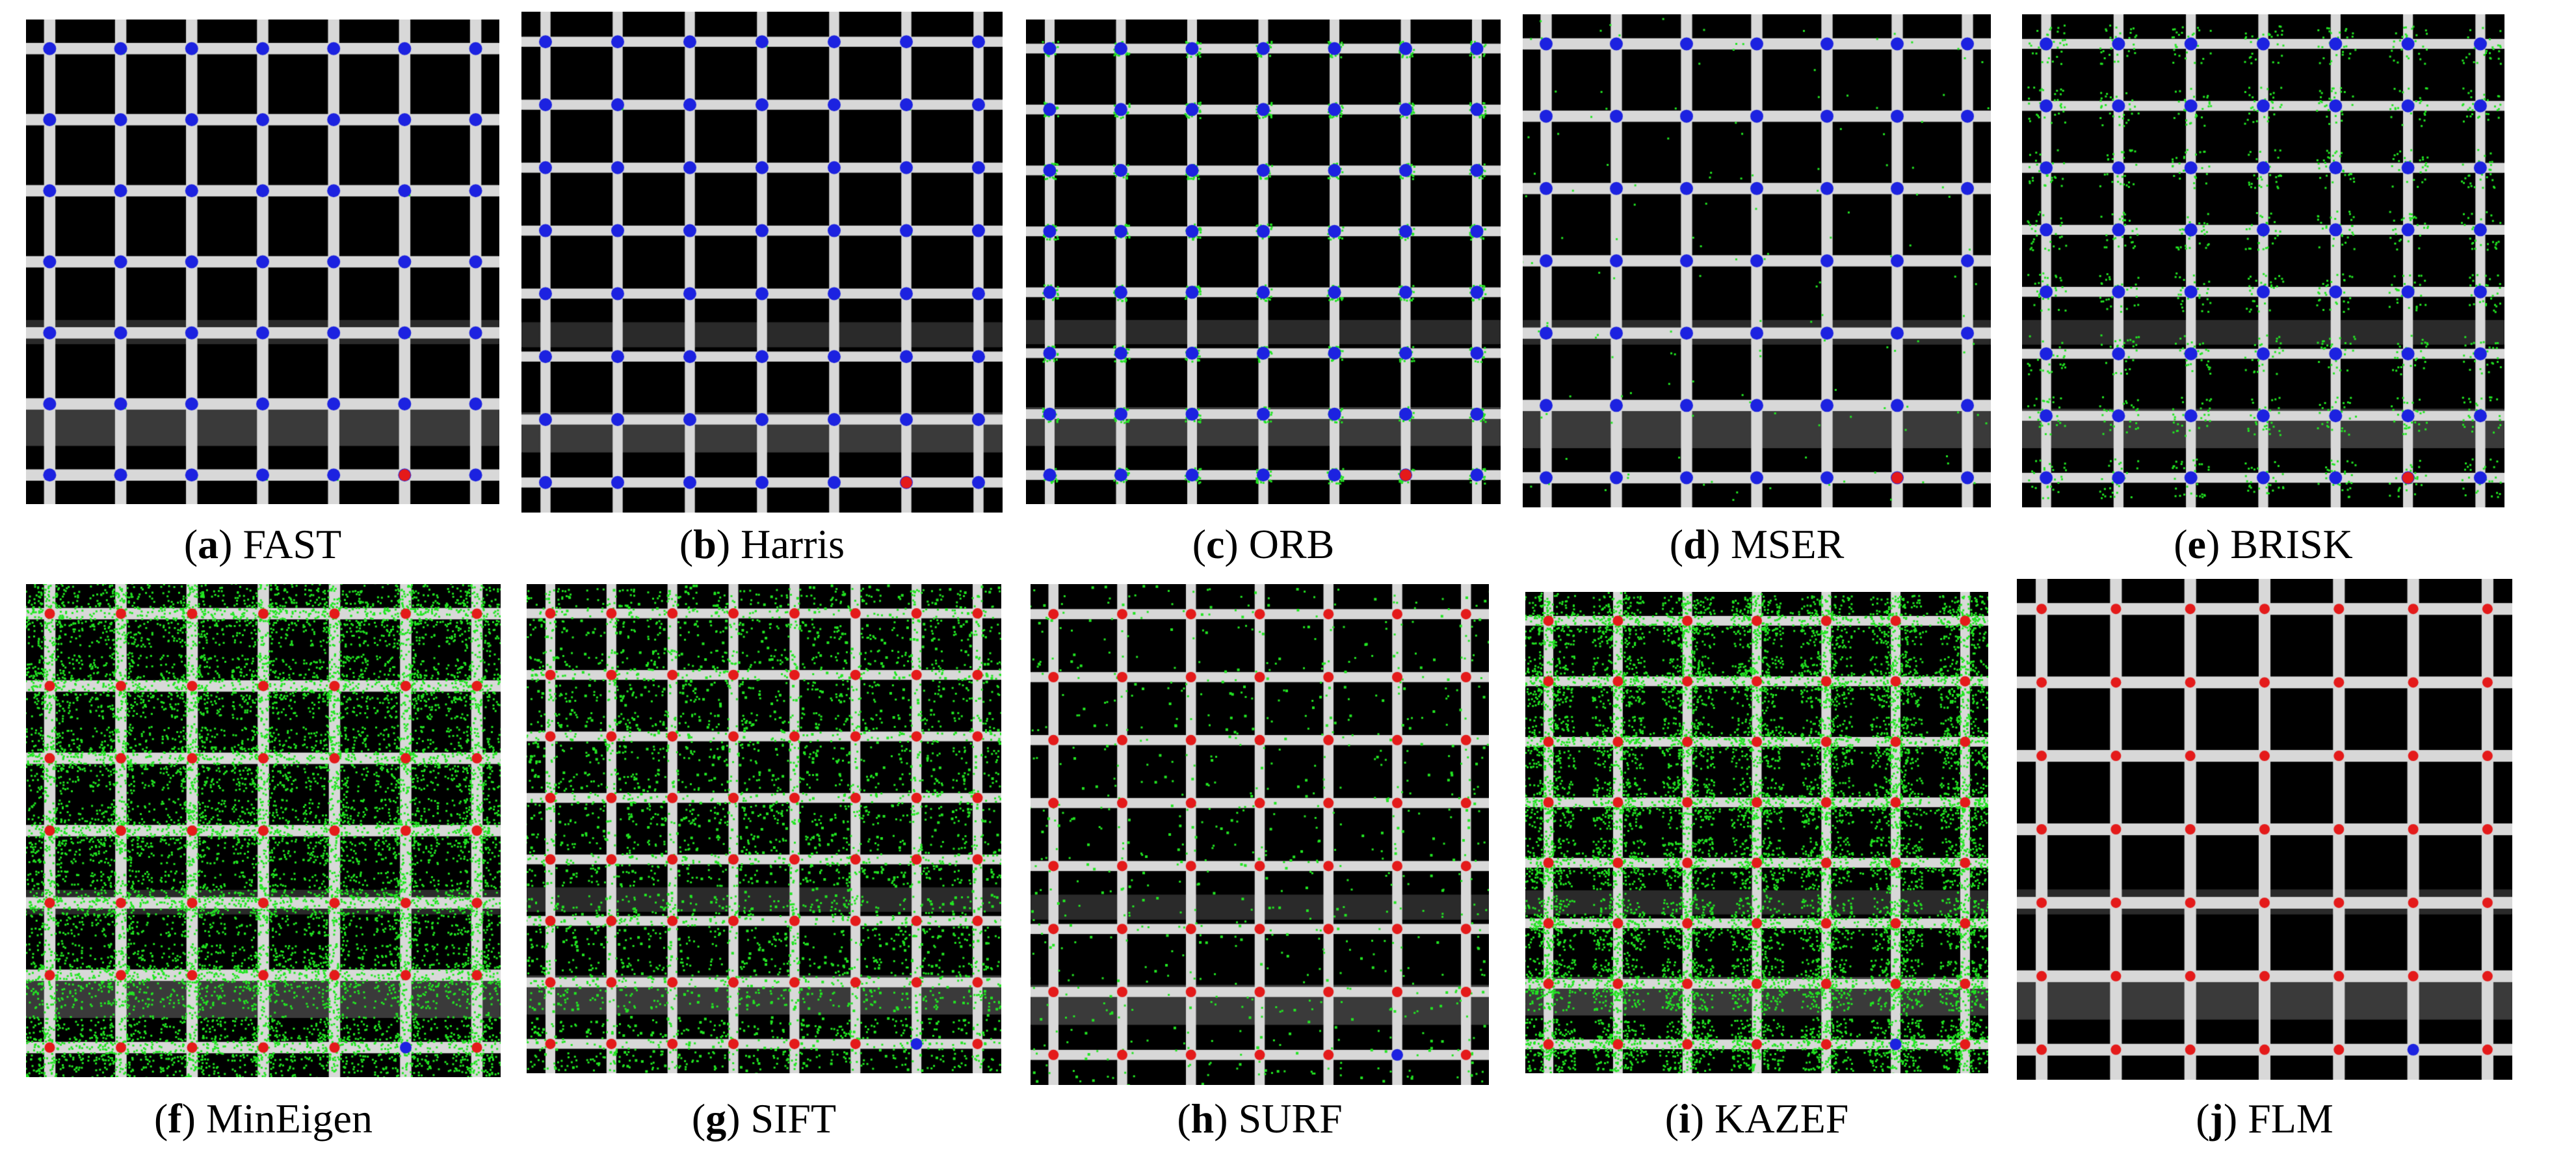  I want to click on panel-f-caption: (f) MinEigen, so click(263, 1118).